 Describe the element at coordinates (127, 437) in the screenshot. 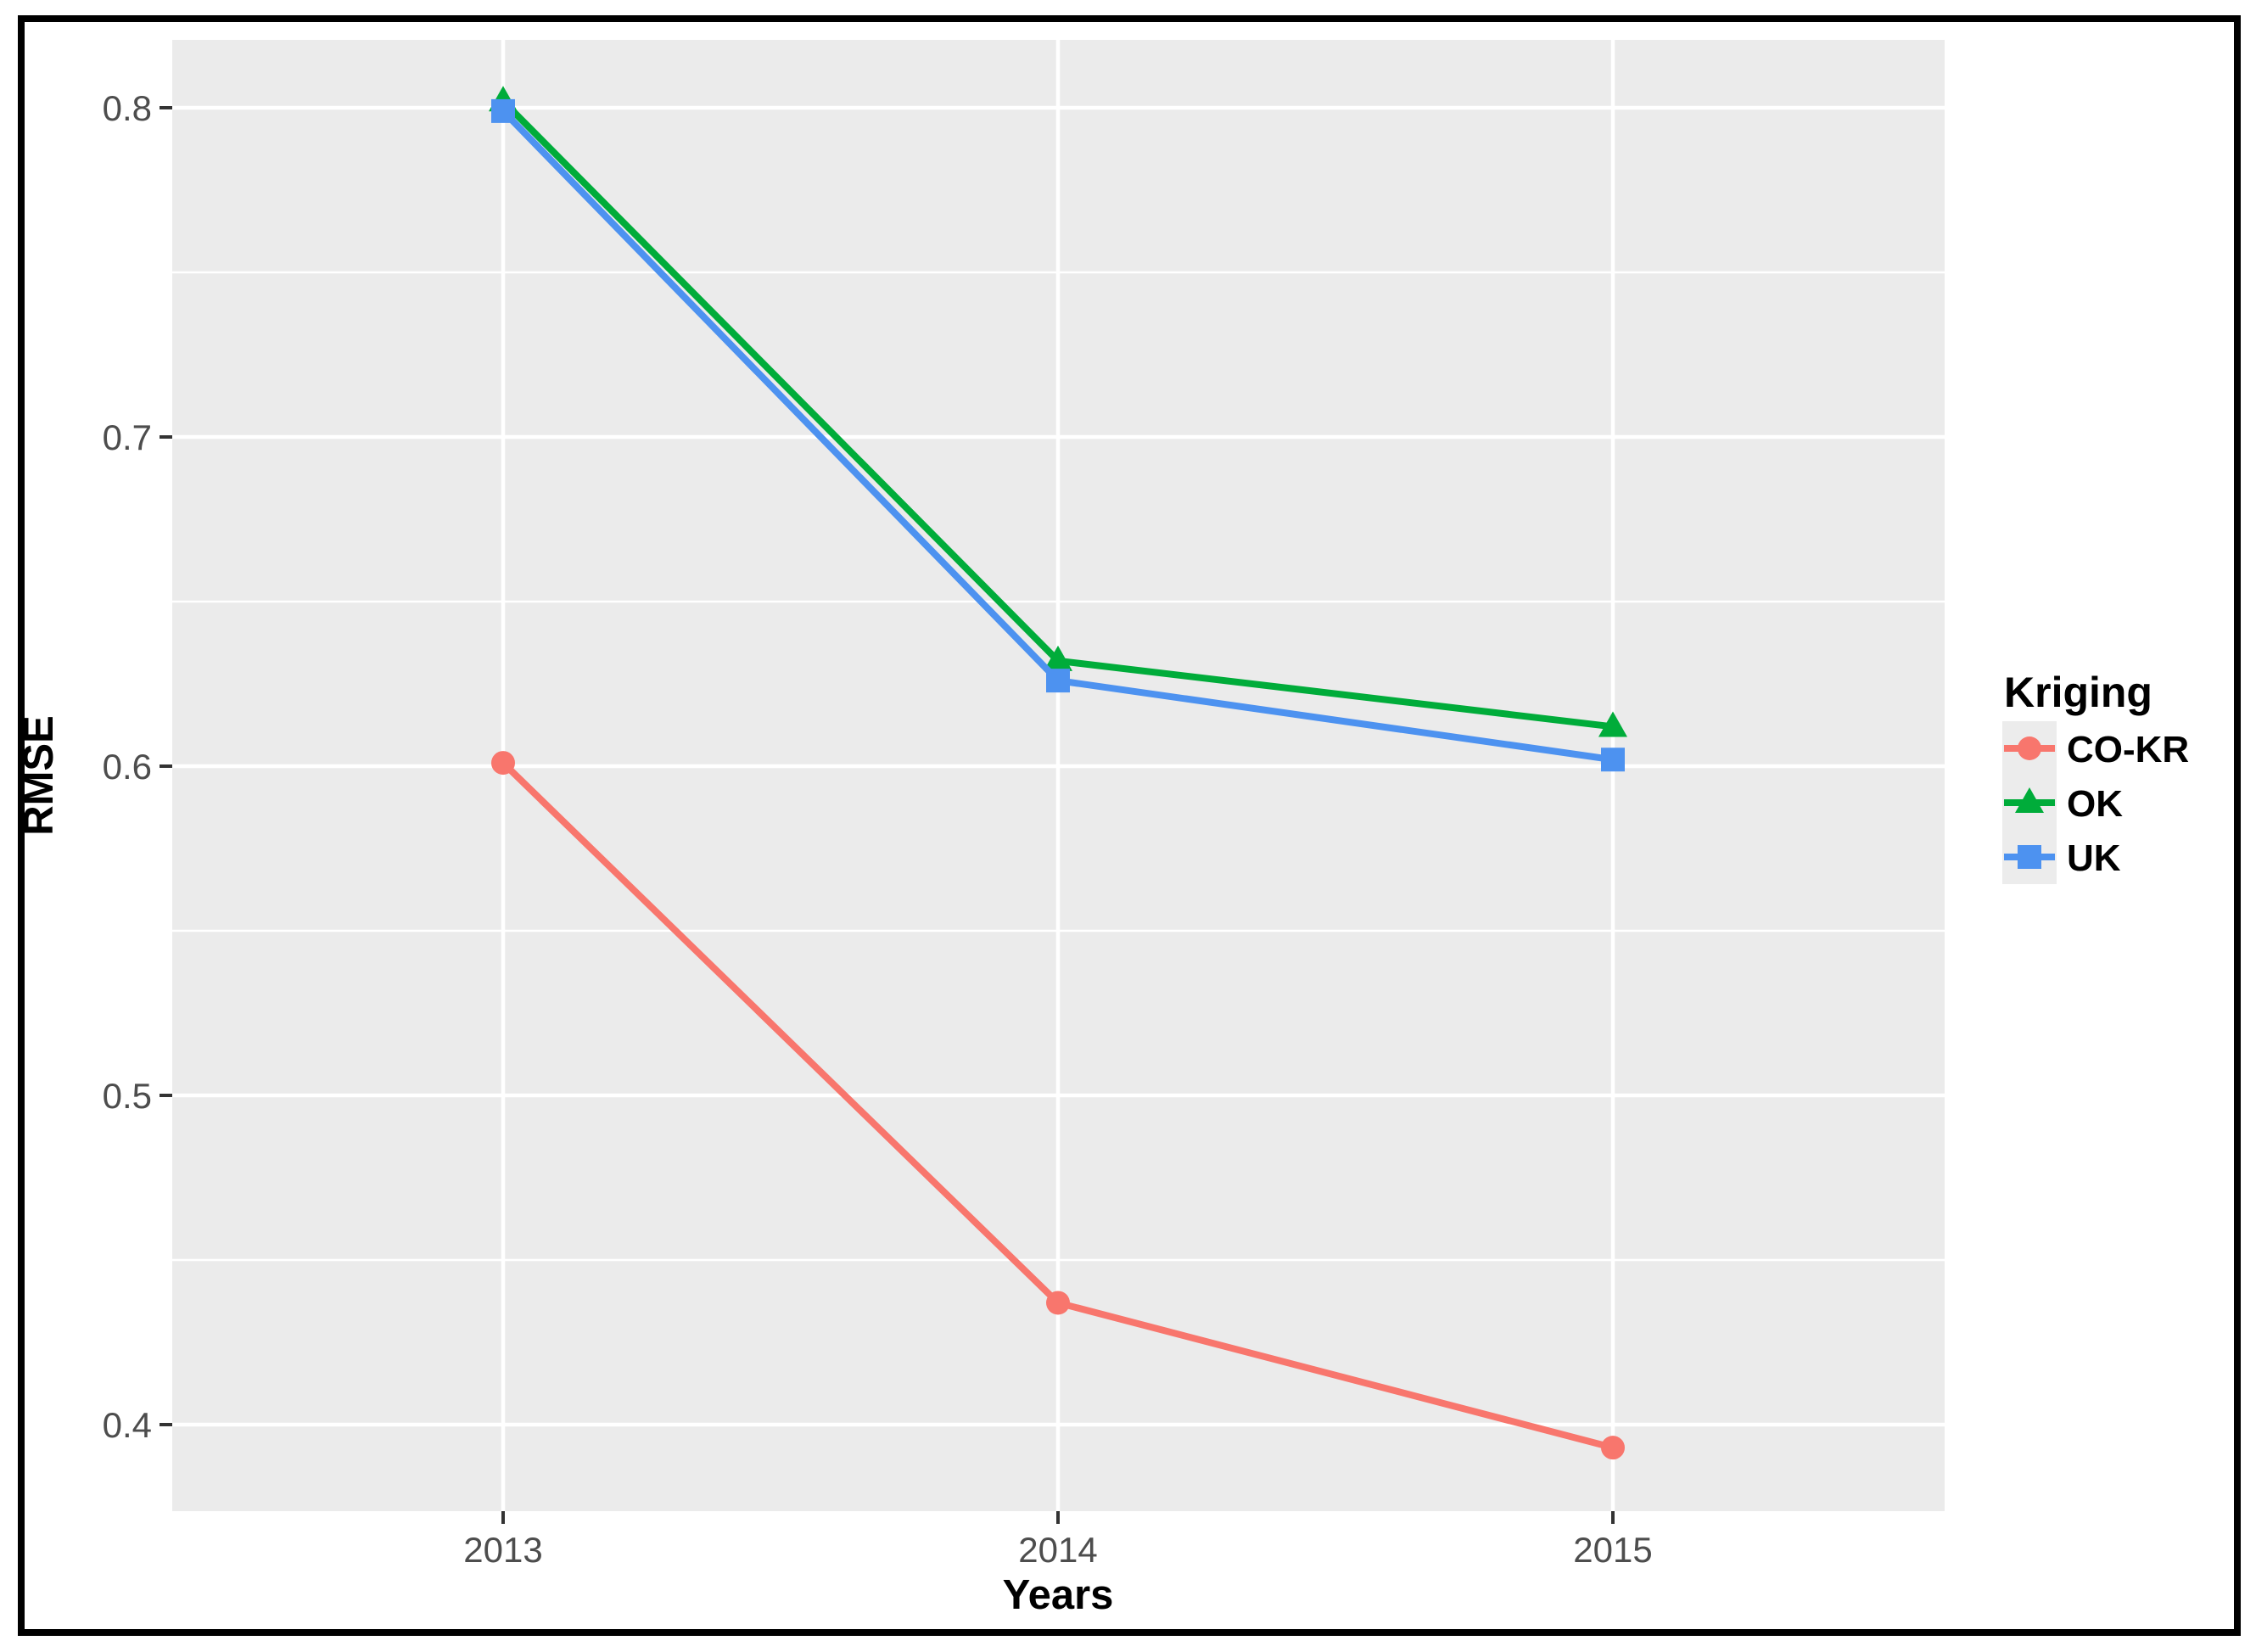

I see `y-tick-label: 0.7` at that location.